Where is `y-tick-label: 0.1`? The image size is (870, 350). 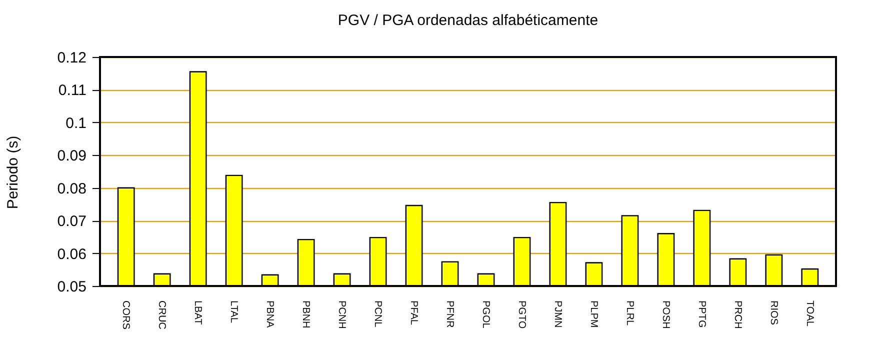 y-tick-label: 0.1 is located at coordinates (76, 123).